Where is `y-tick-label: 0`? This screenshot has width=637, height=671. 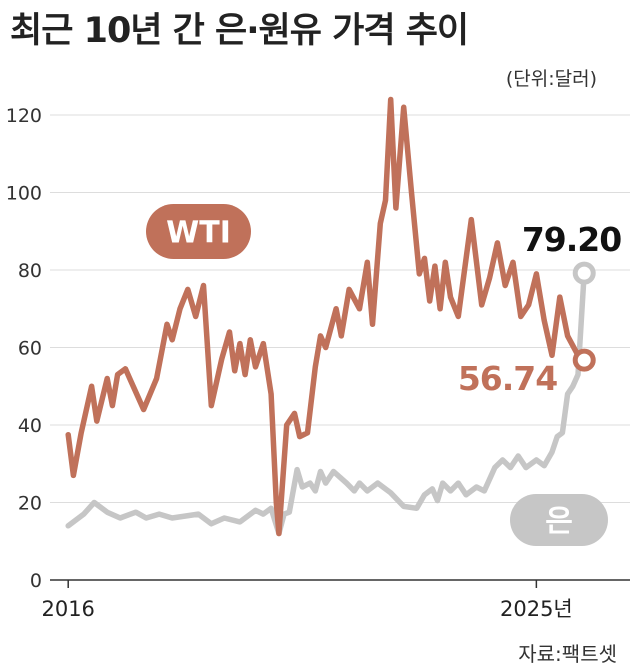 y-tick-label: 0 is located at coordinates (36, 581).